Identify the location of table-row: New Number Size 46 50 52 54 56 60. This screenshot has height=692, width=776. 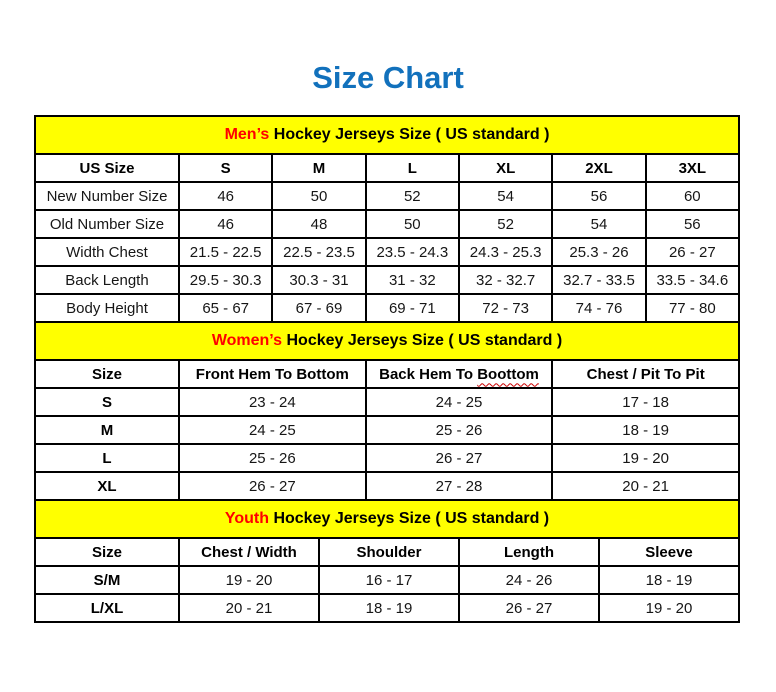
(387, 196).